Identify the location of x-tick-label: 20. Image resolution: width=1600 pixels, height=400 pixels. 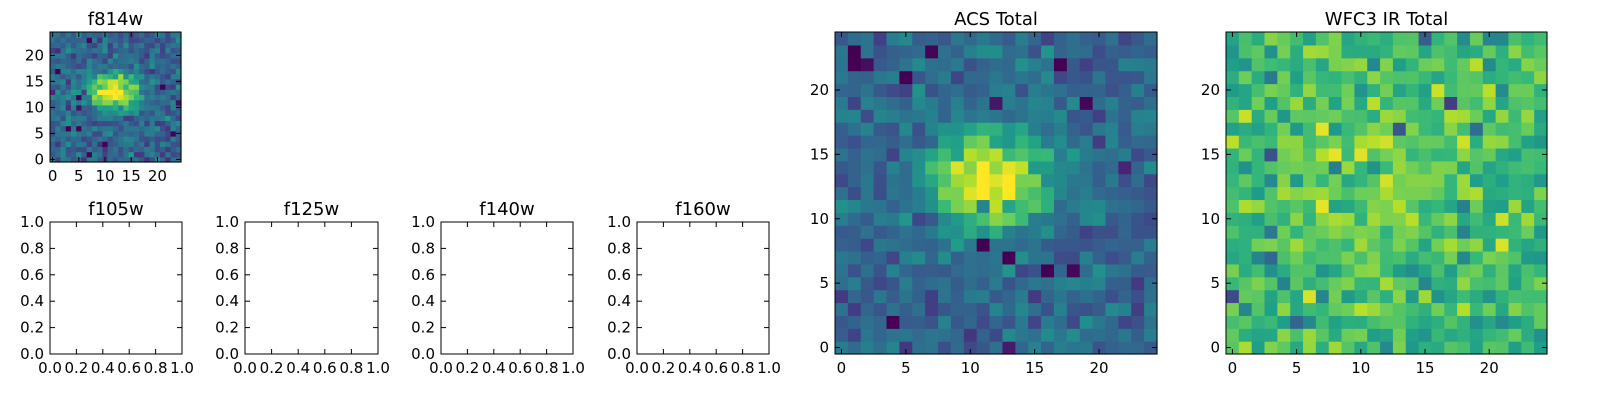
(157, 176).